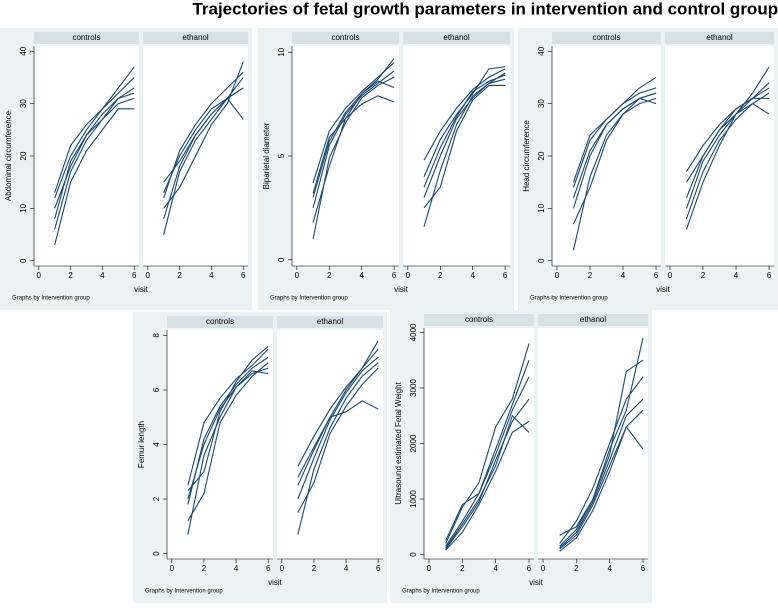 The image size is (778, 608). I want to click on y-axis-title: Biparietal diameter, so click(266, 155).